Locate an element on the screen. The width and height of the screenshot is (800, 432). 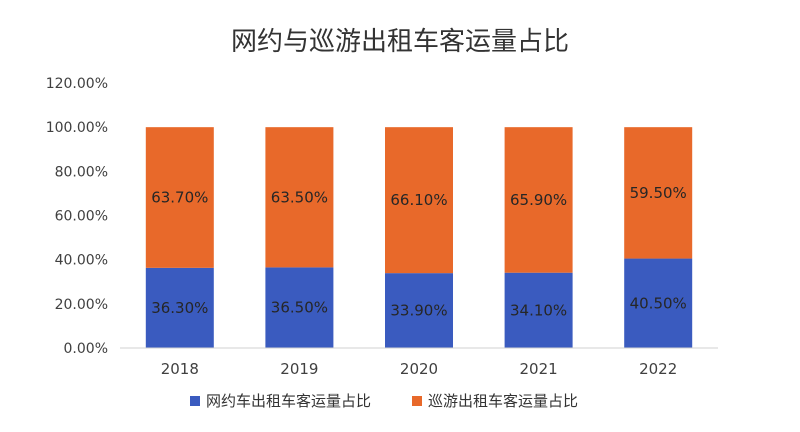
y-tick-label: 80.00% is located at coordinates (81, 172).